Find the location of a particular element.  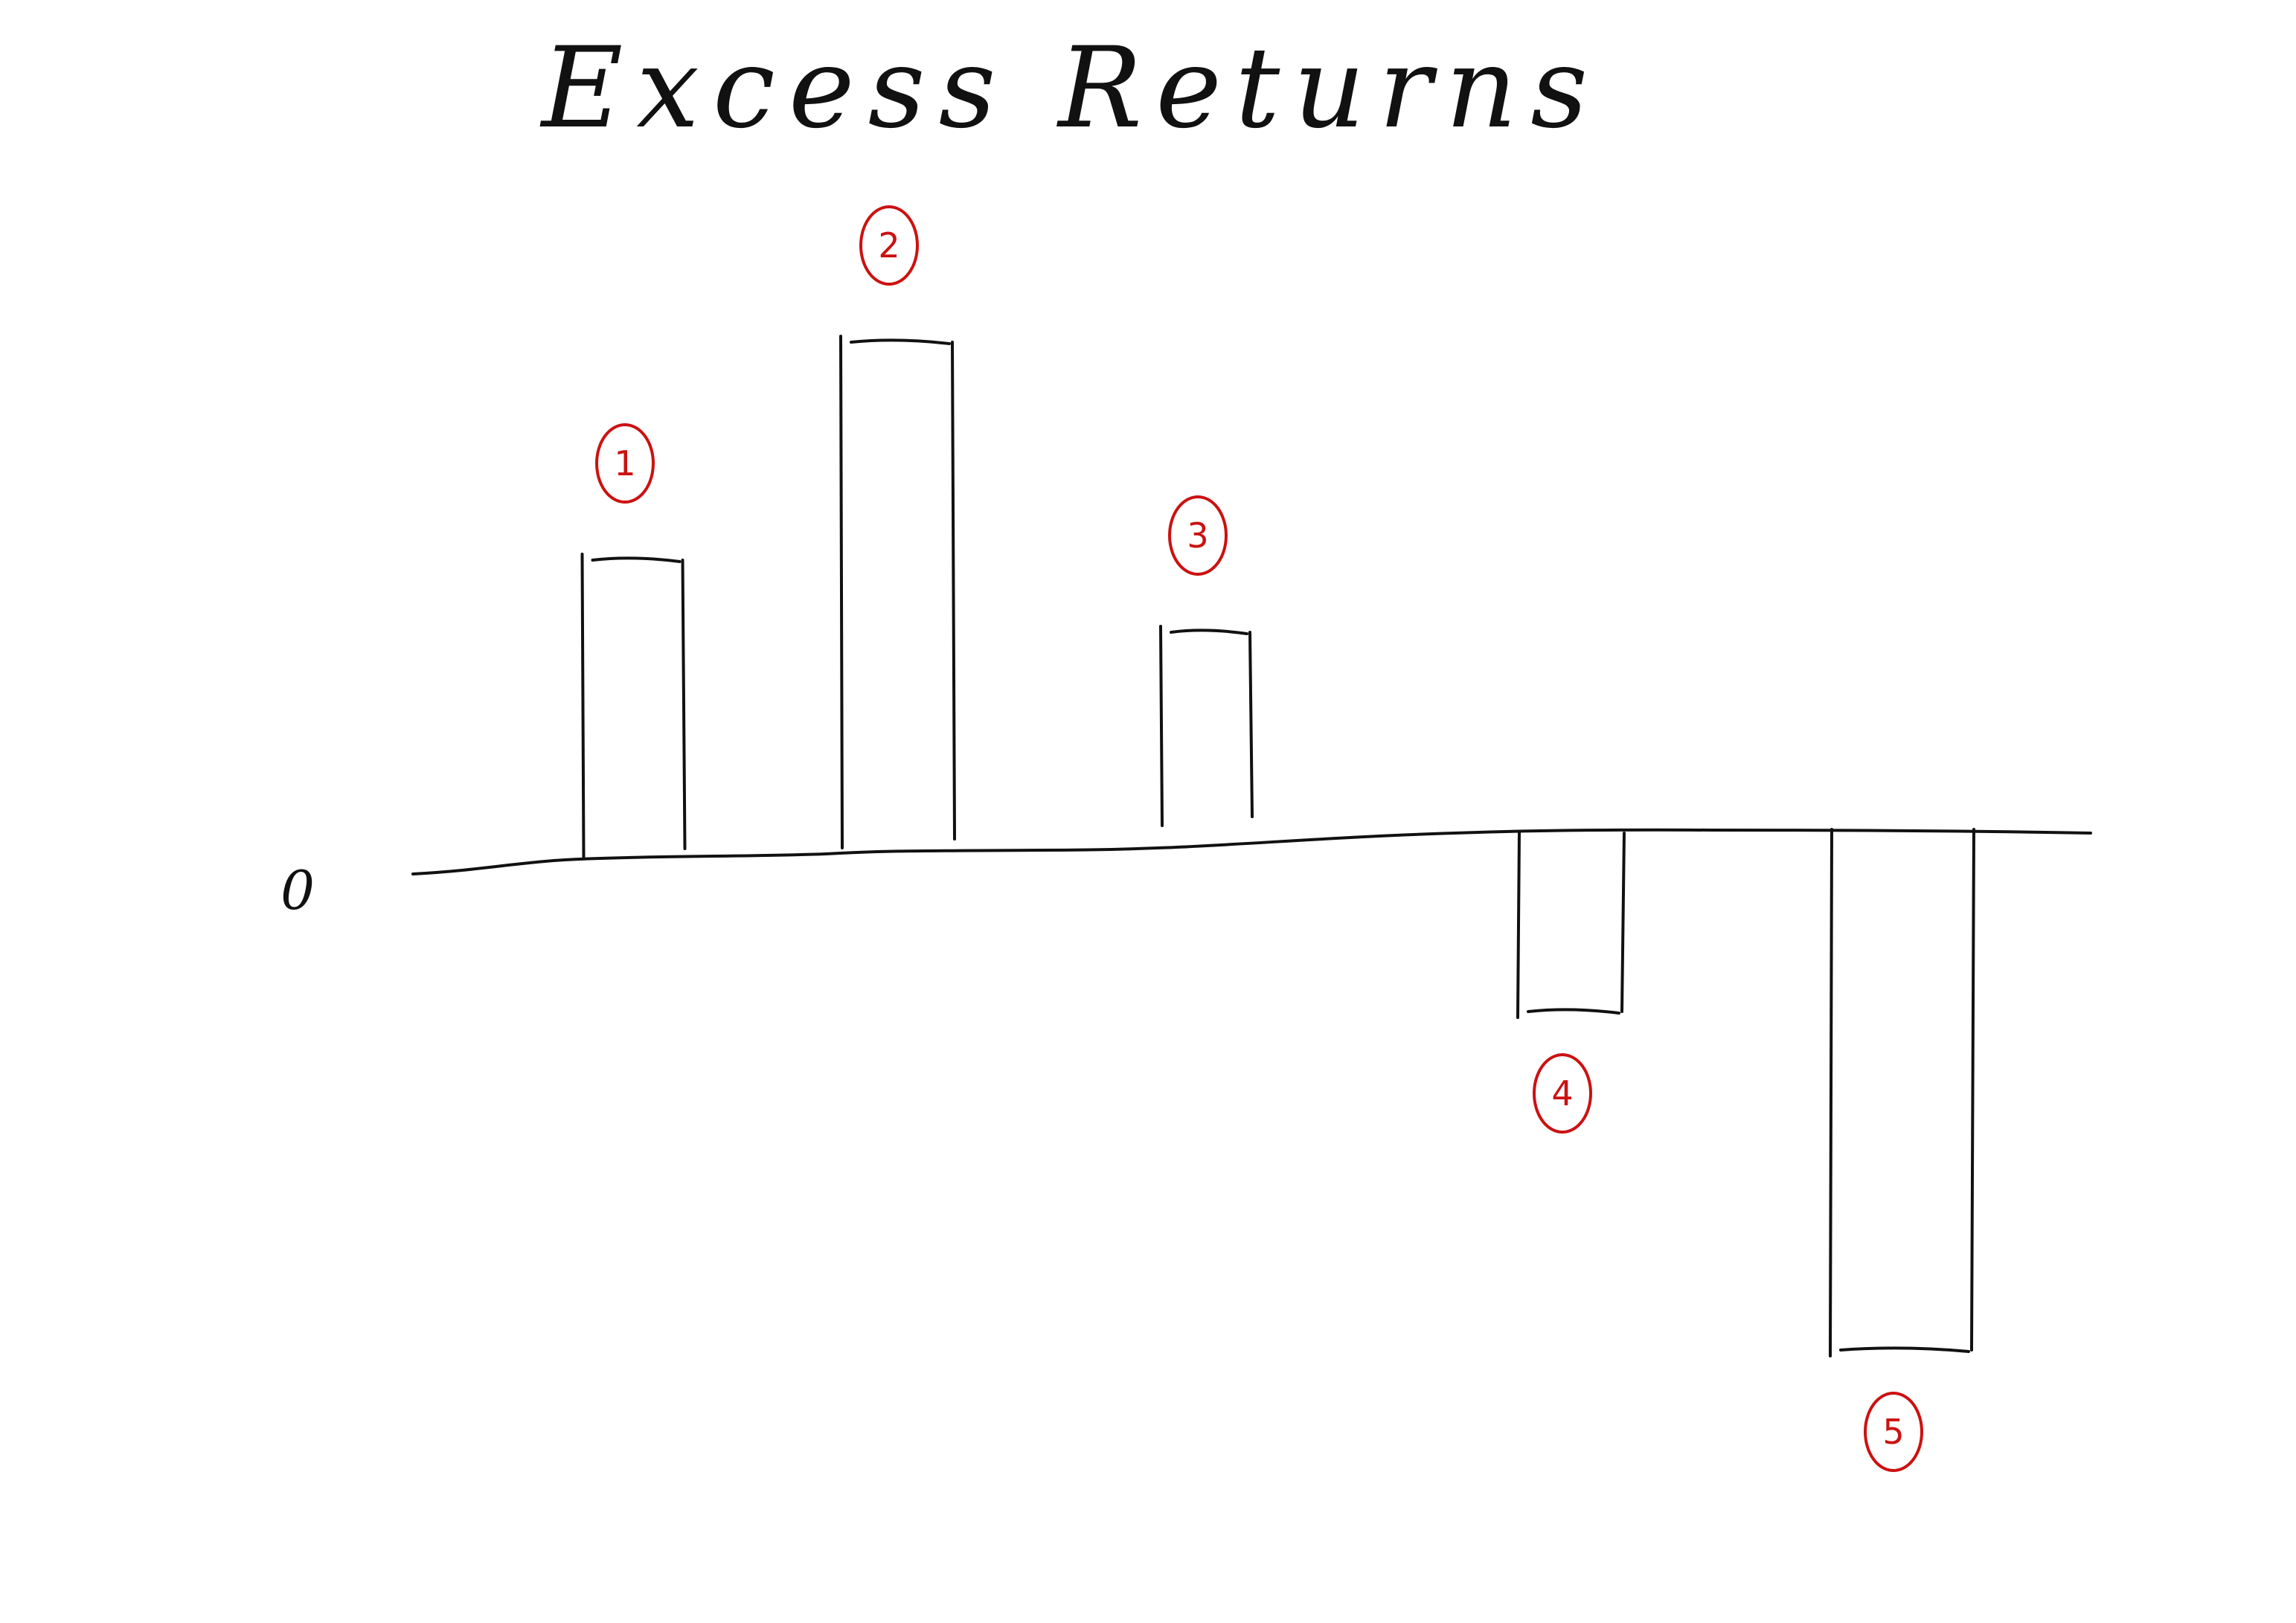

bar-label-5: 5 is located at coordinates (1893, 1432).